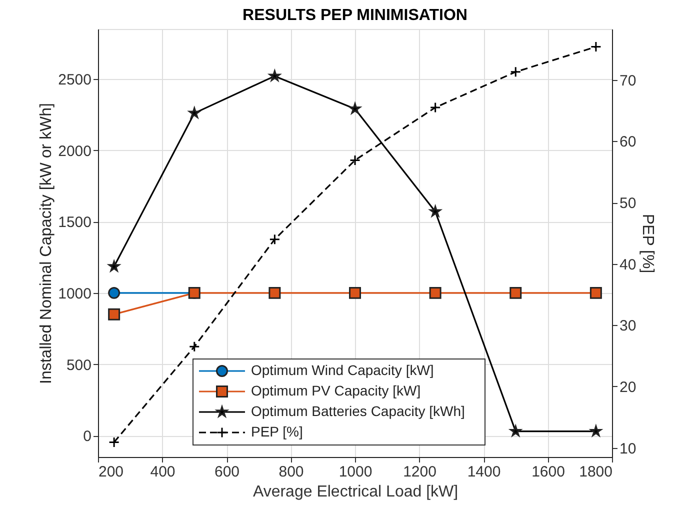  I want to click on x-tick-label: 200, so click(111, 472).